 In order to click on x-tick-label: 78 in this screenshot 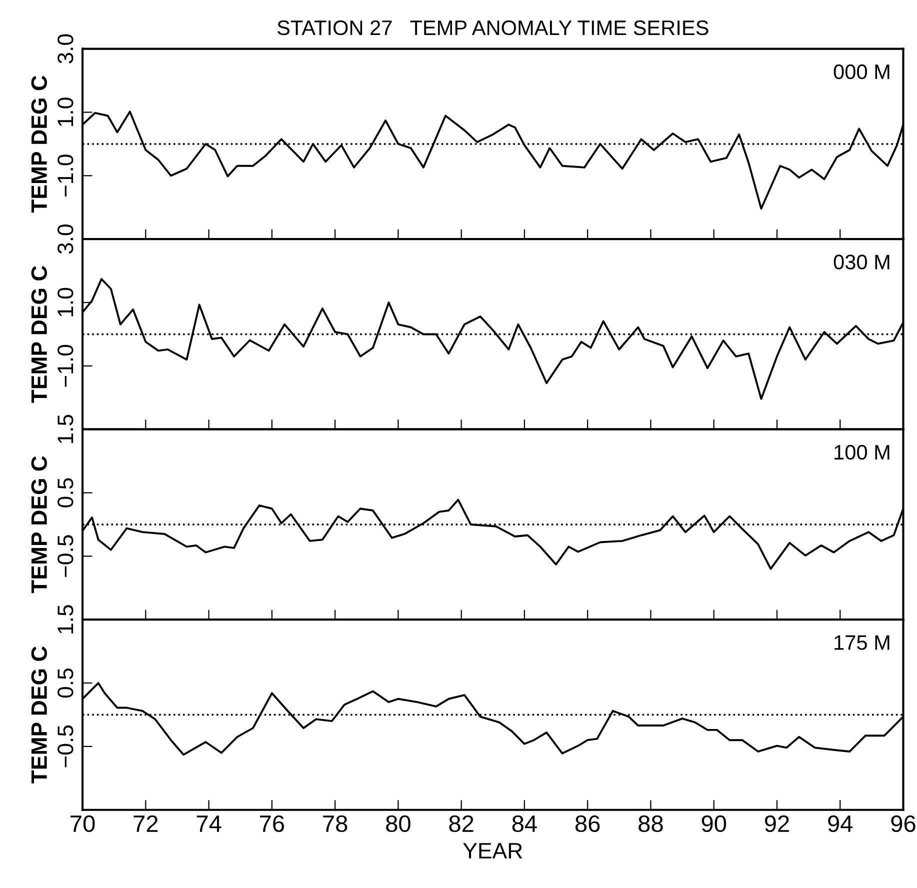, I will do `click(335, 823)`.